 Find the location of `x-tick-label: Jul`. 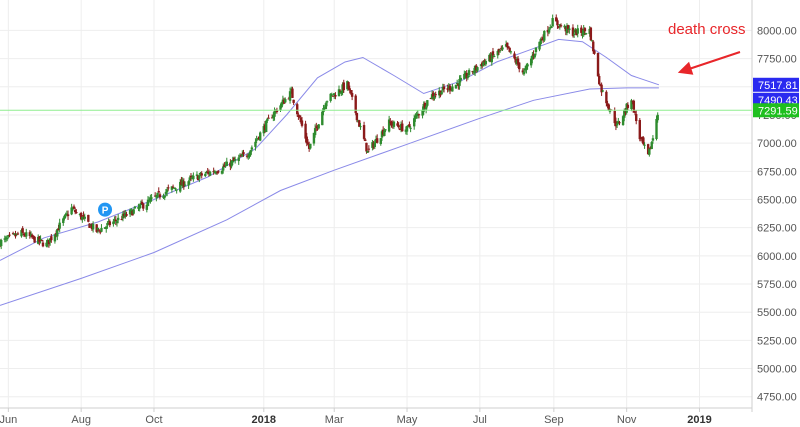

x-tick-label: Jul is located at coordinates (480, 420).